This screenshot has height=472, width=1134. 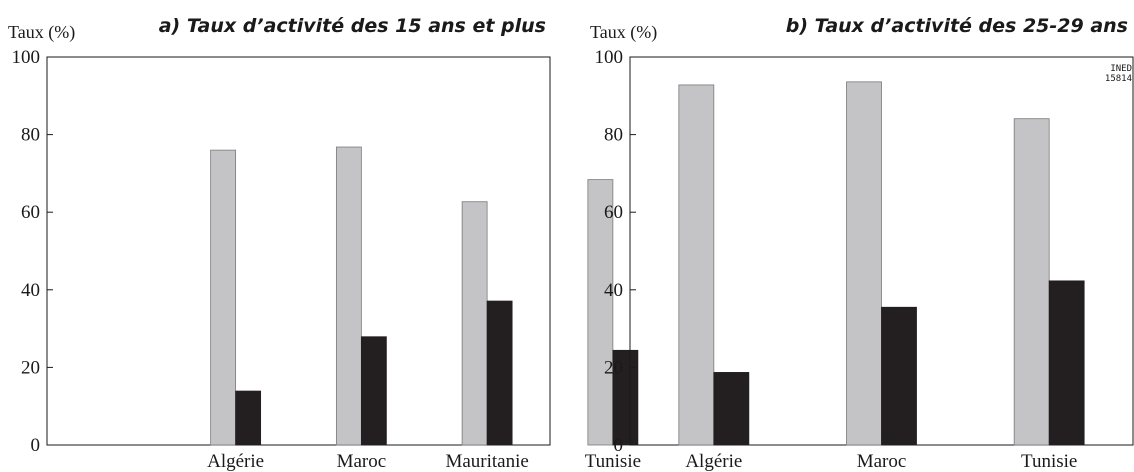 I want to click on y-tick-label-a-0: 0, so click(x=36, y=445).